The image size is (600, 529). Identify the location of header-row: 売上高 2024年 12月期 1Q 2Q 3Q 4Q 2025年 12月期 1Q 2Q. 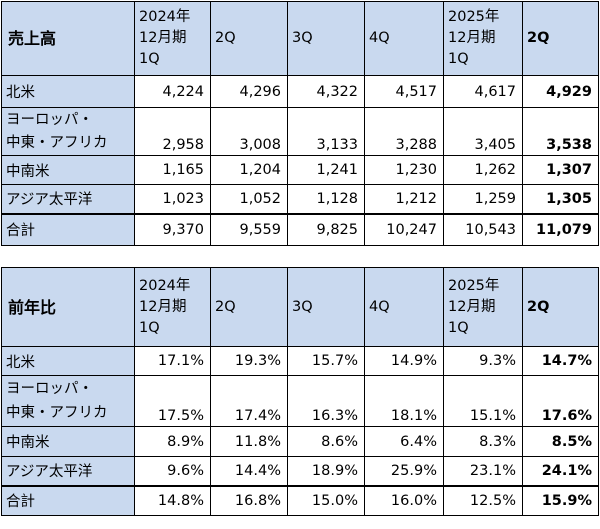
(300, 38).